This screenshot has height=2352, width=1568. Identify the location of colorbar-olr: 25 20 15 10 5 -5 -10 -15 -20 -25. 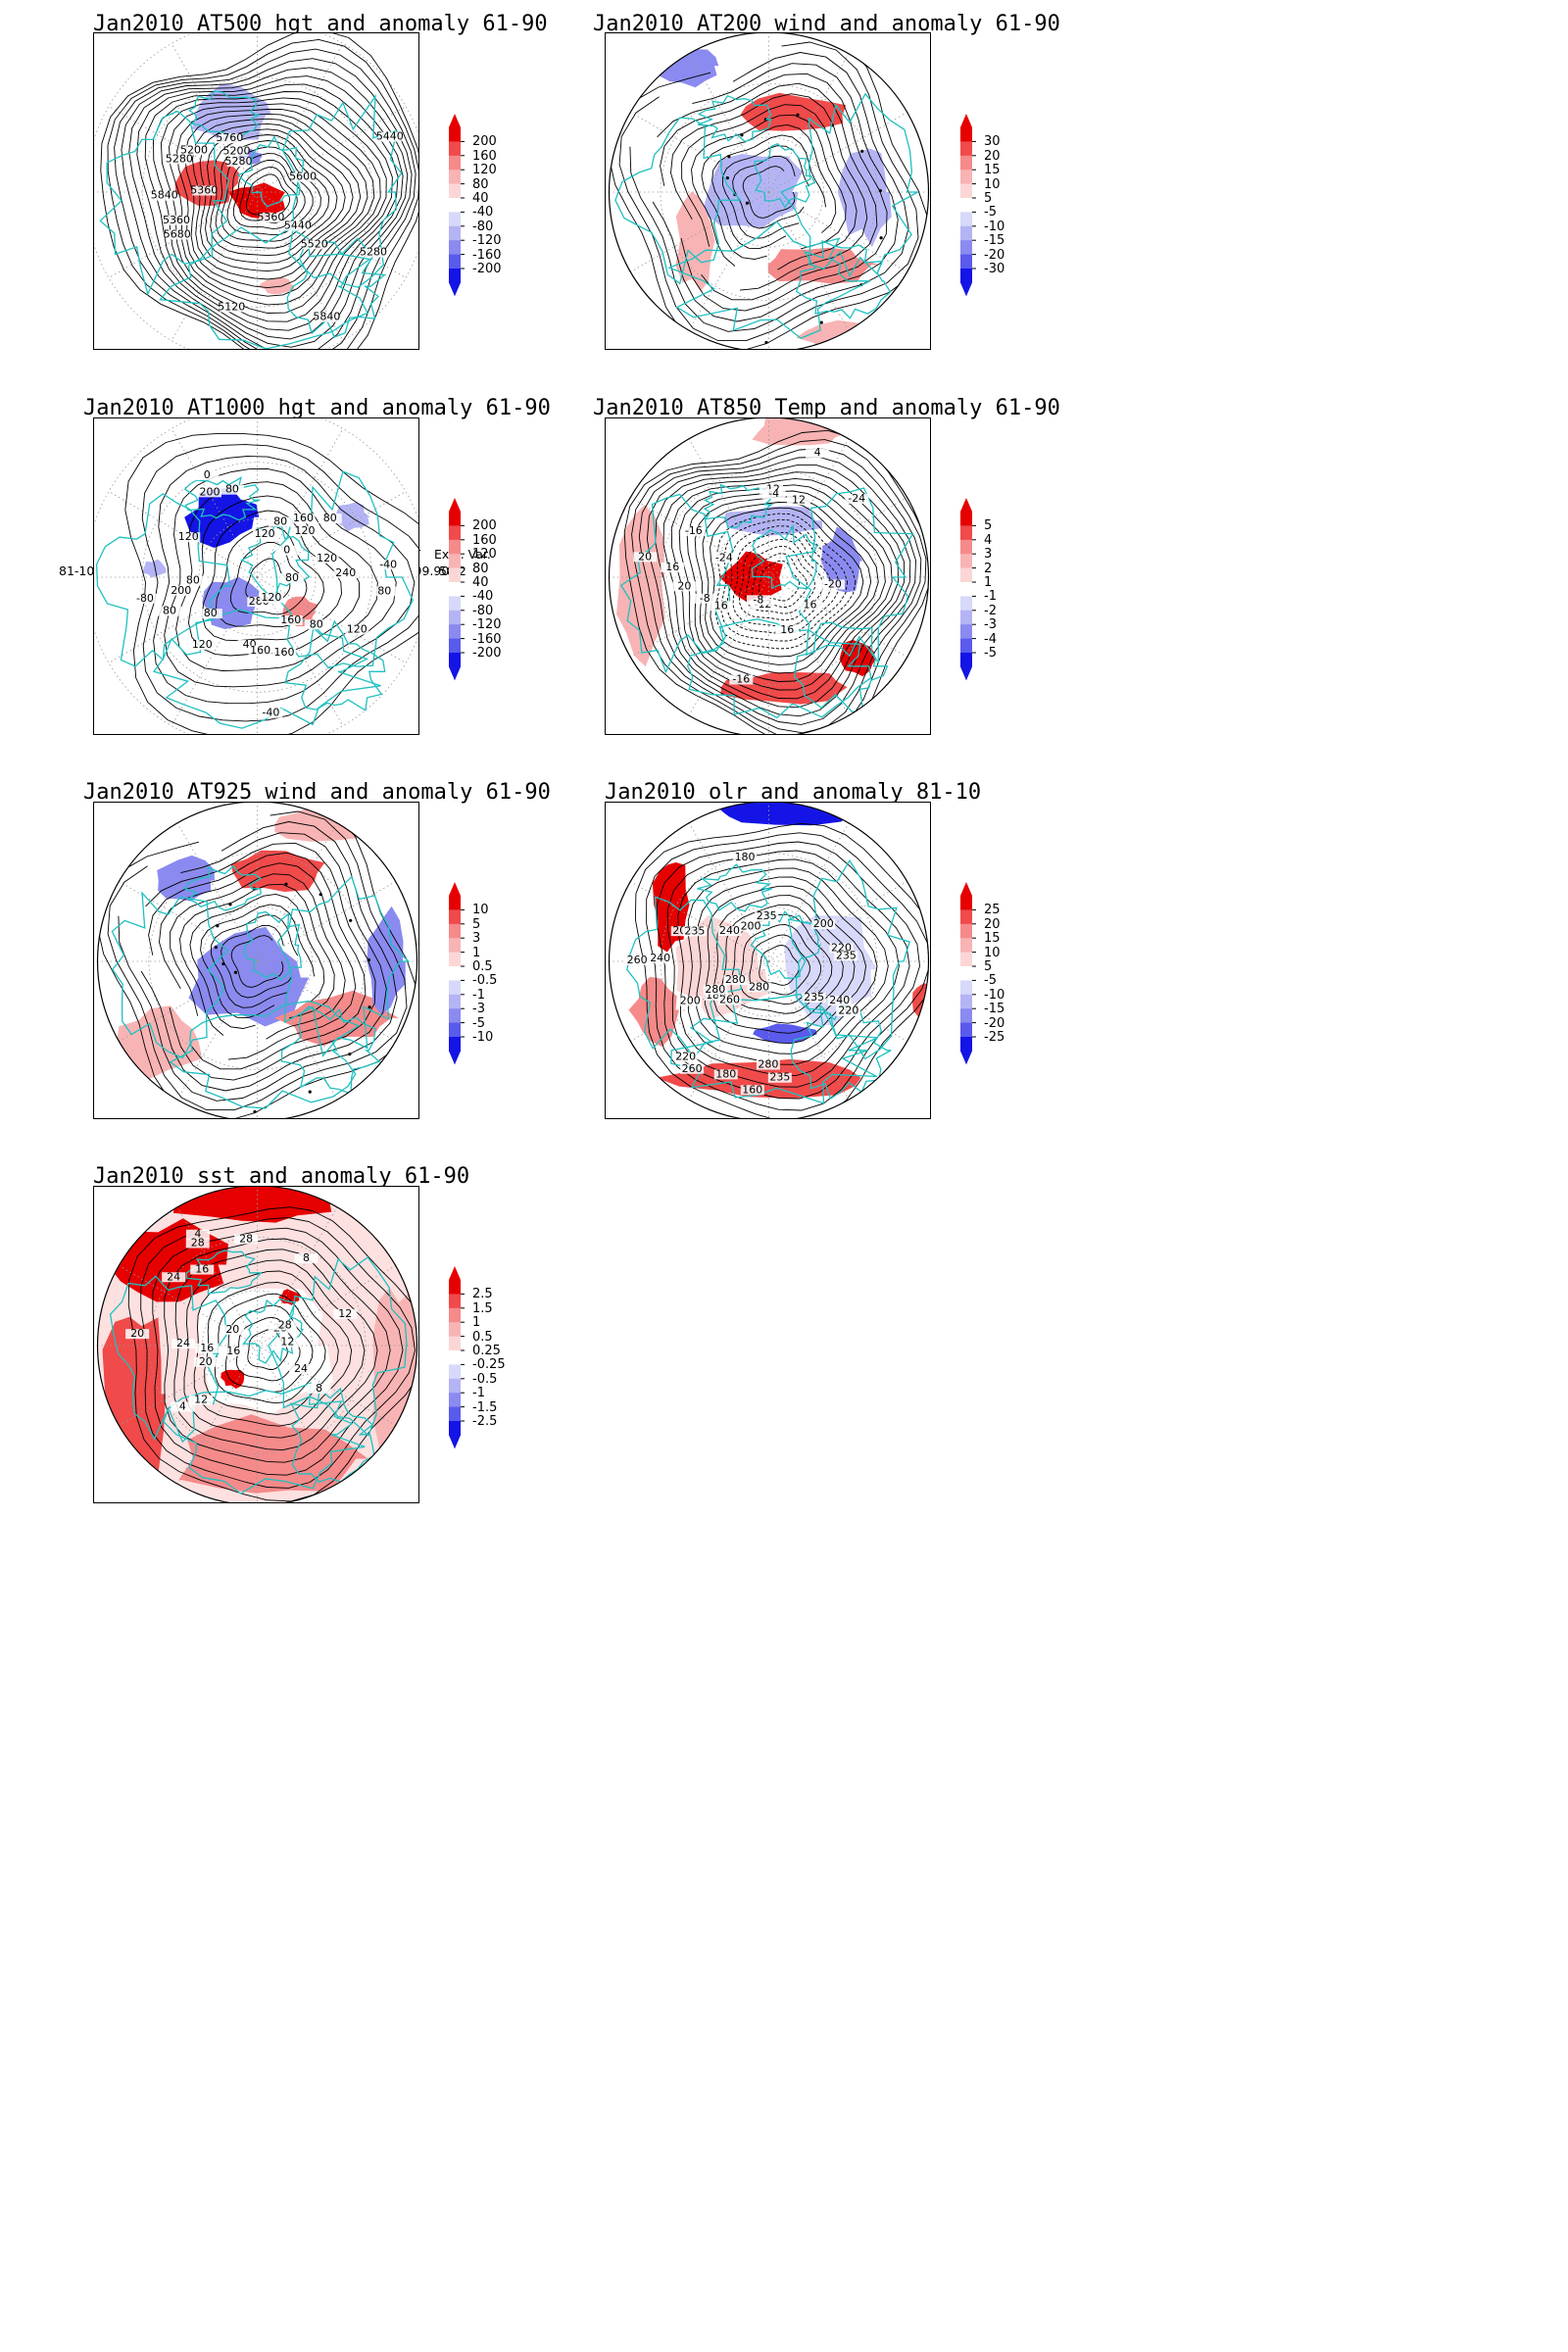
(1005, 973).